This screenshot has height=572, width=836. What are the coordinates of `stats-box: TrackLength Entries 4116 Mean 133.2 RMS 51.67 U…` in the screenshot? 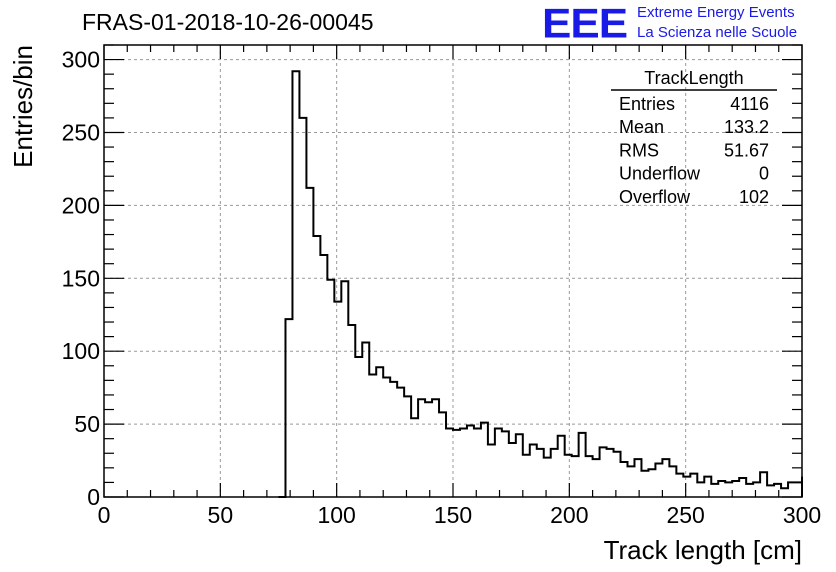 It's located at (694, 137).